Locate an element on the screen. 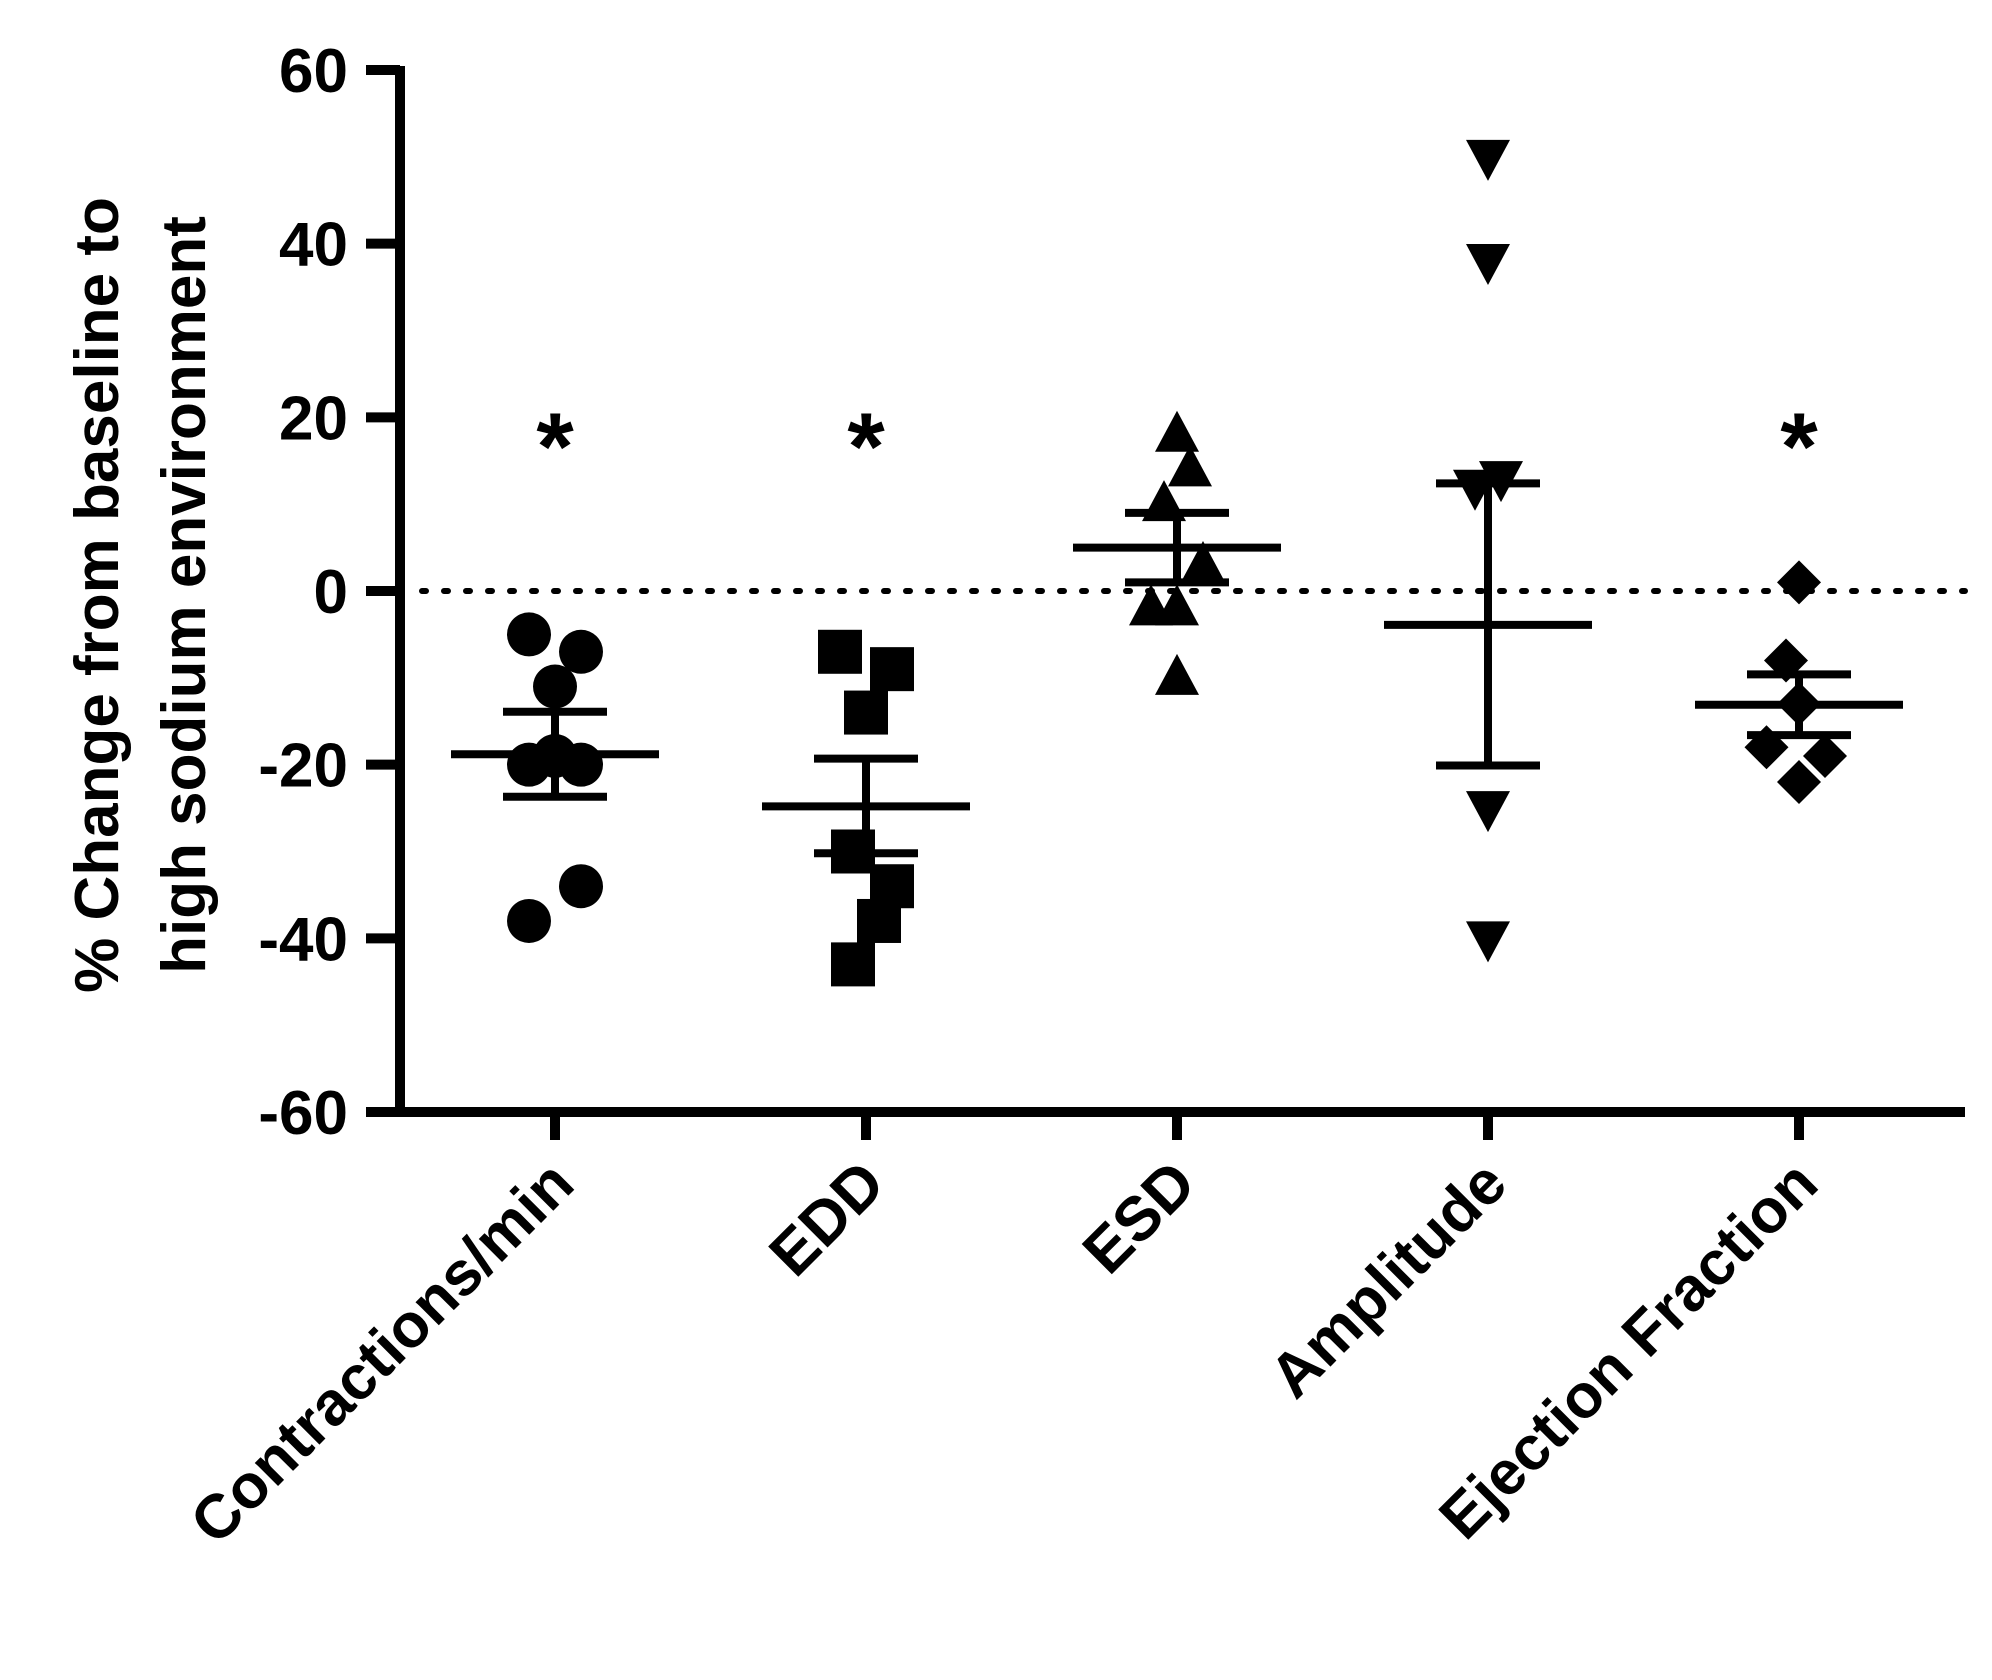 The width and height of the screenshot is (1992, 1680). x-tick-label: ESD is located at coordinates (1139, 1217).